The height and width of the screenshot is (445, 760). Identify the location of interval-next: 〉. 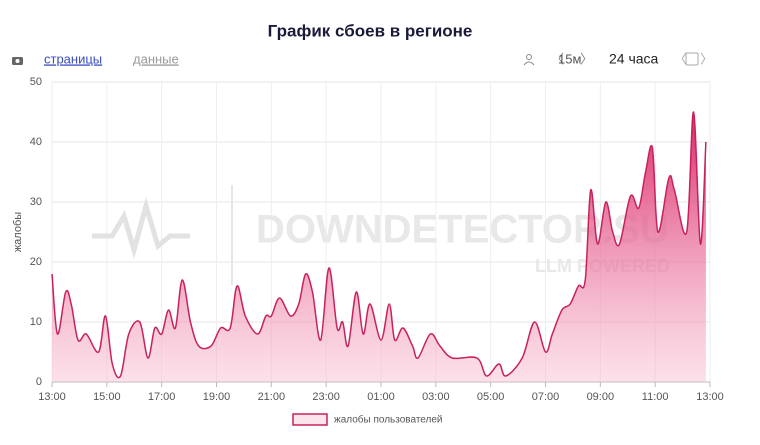
(586, 58).